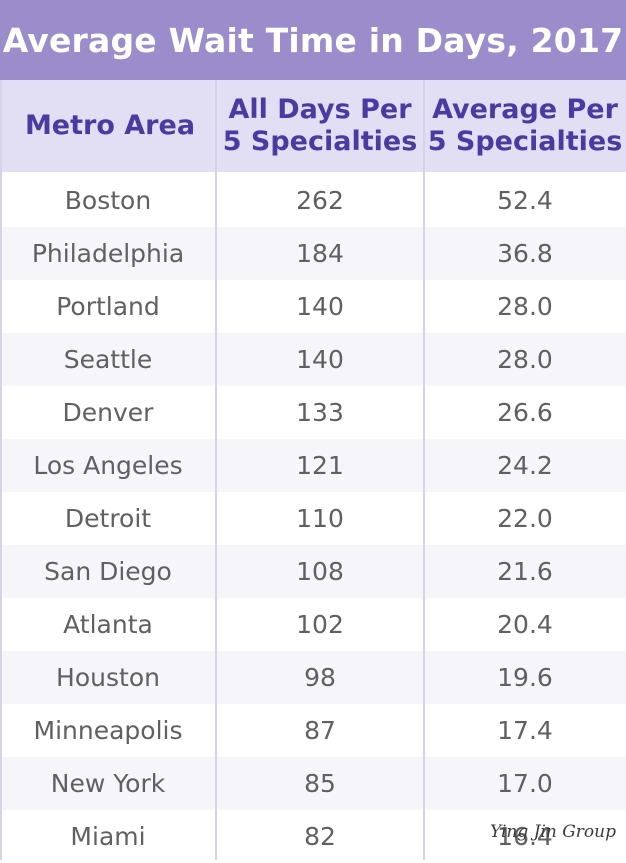 The image size is (626, 863). I want to click on cell-average: 20.4, so click(525, 624).